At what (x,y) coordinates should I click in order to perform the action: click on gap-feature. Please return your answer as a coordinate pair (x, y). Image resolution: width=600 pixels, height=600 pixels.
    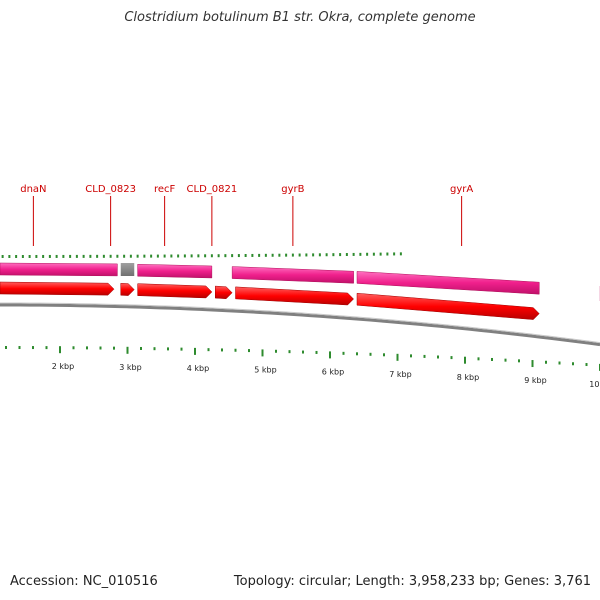
    Looking at the image, I should click on (127, 269).